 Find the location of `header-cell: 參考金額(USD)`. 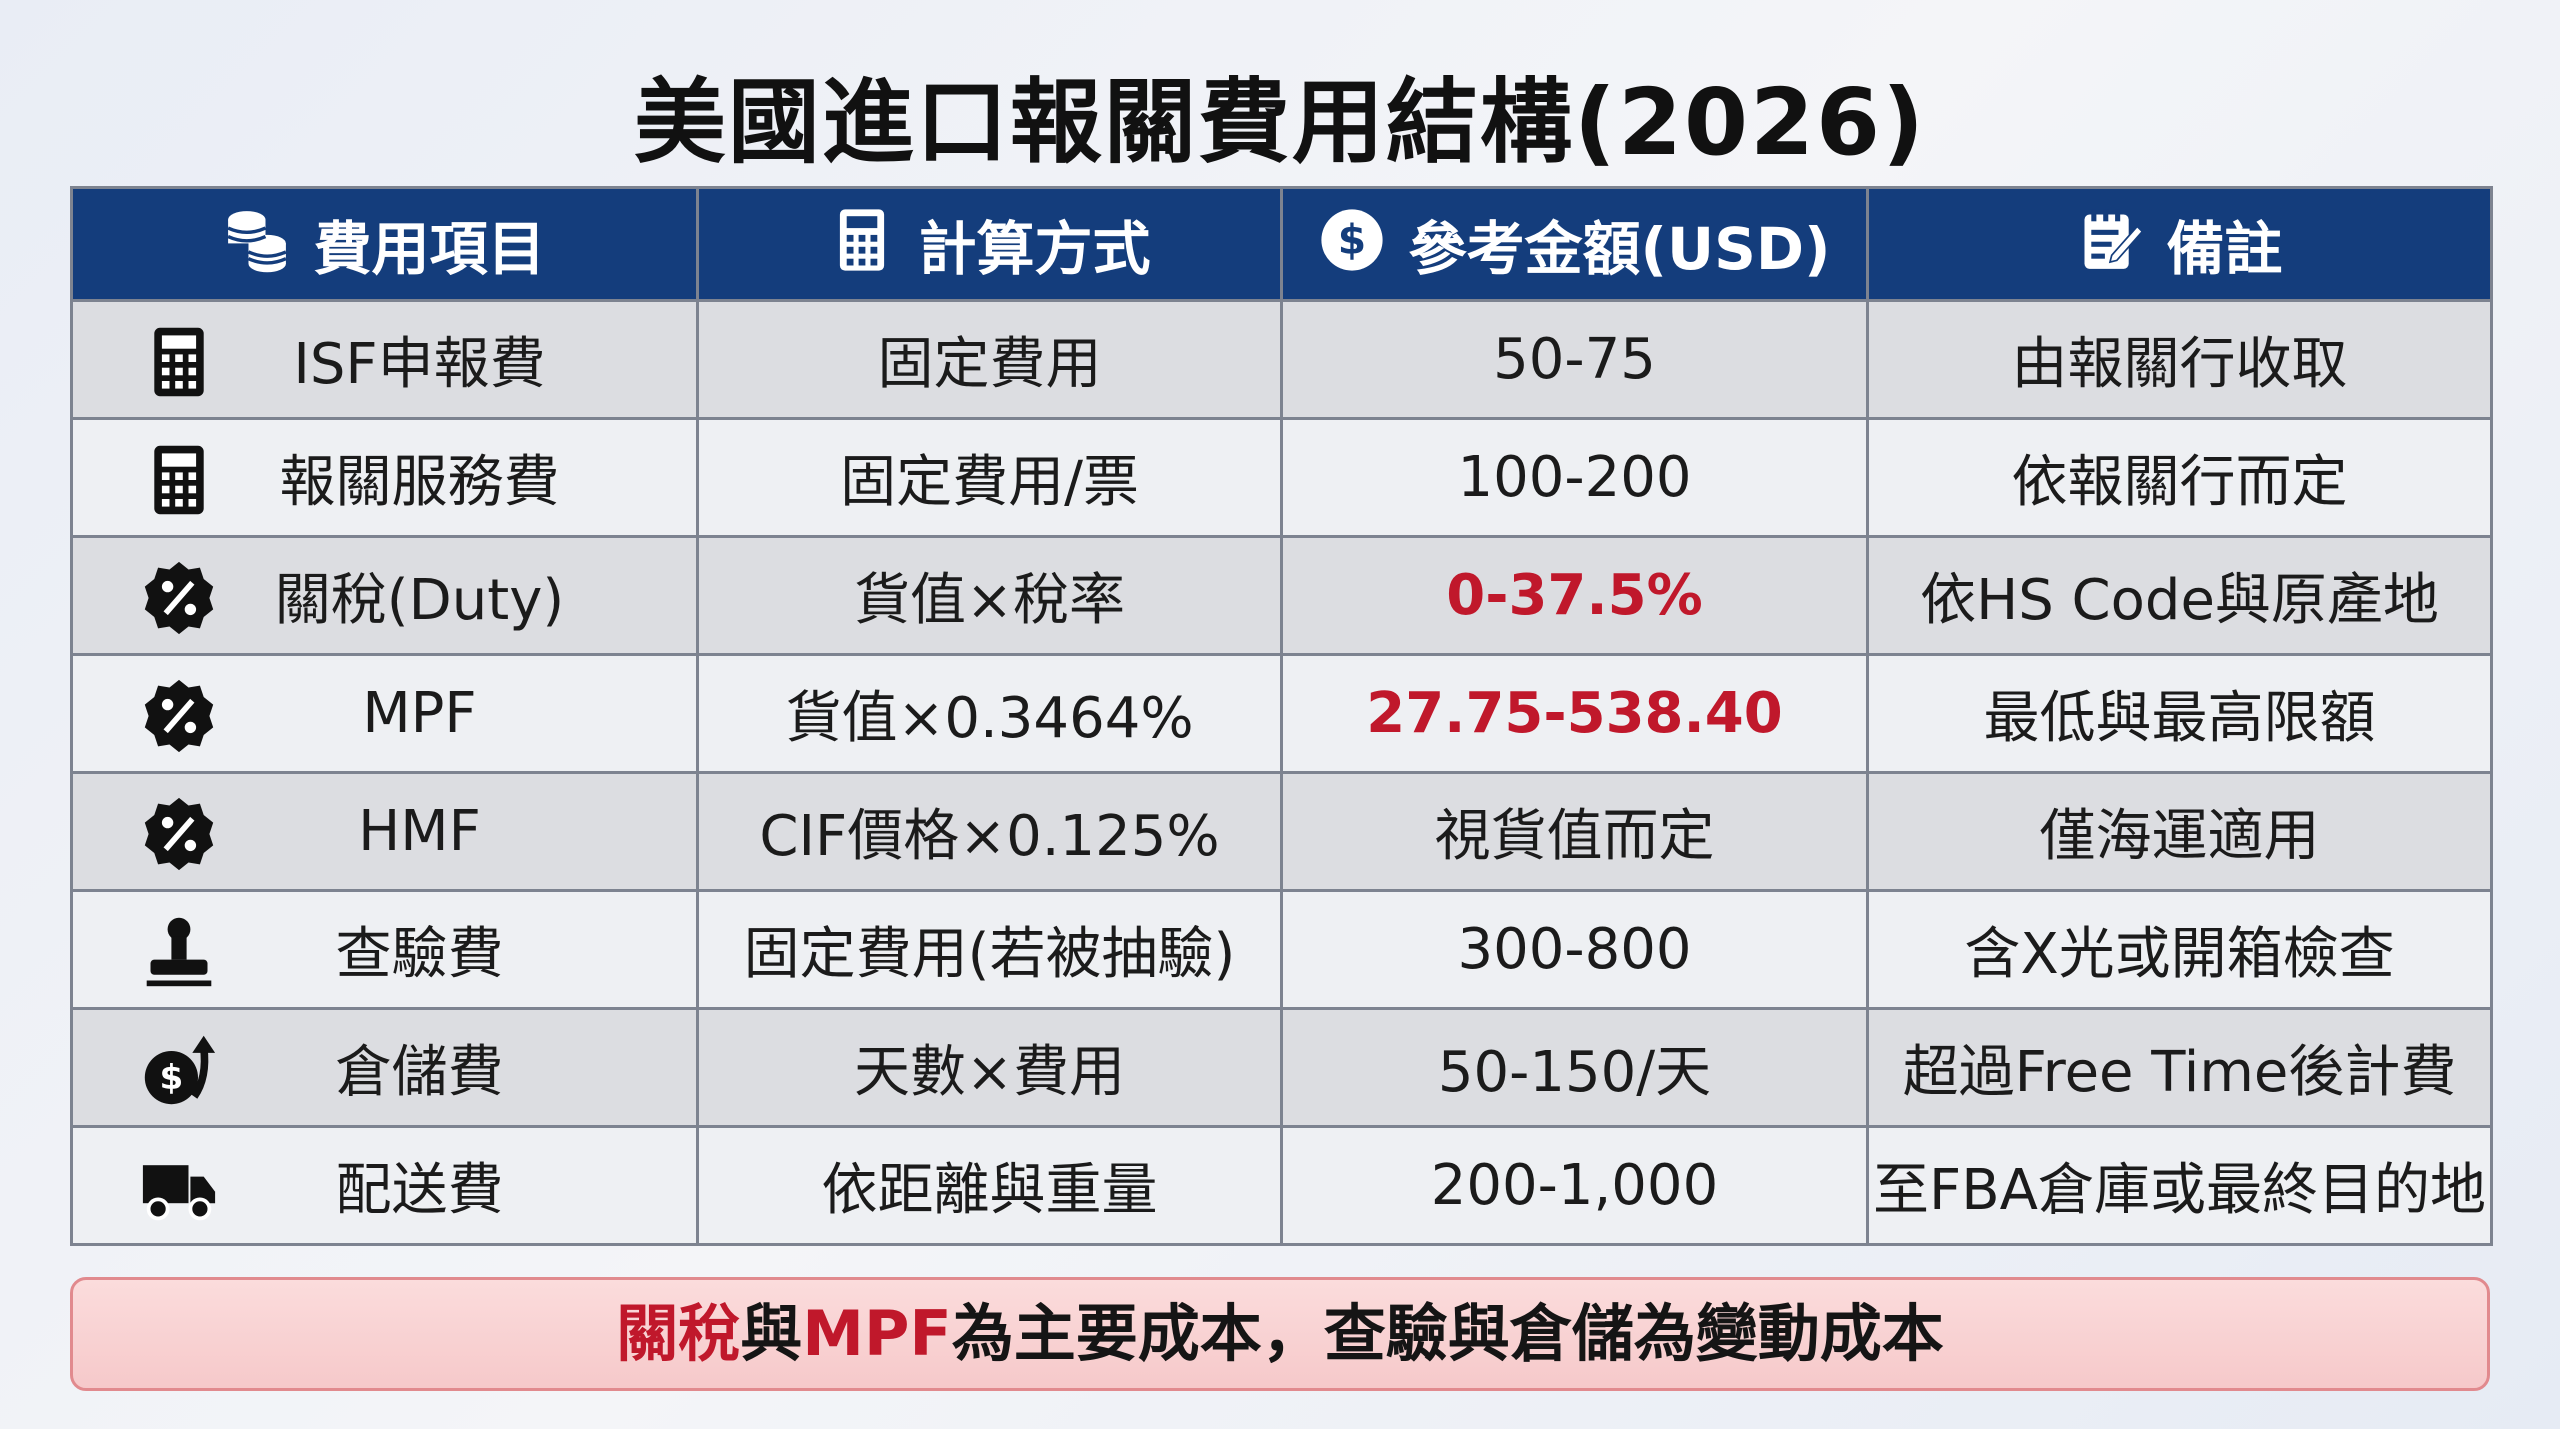

header-cell: 參考金額(USD) is located at coordinates (1574, 244).